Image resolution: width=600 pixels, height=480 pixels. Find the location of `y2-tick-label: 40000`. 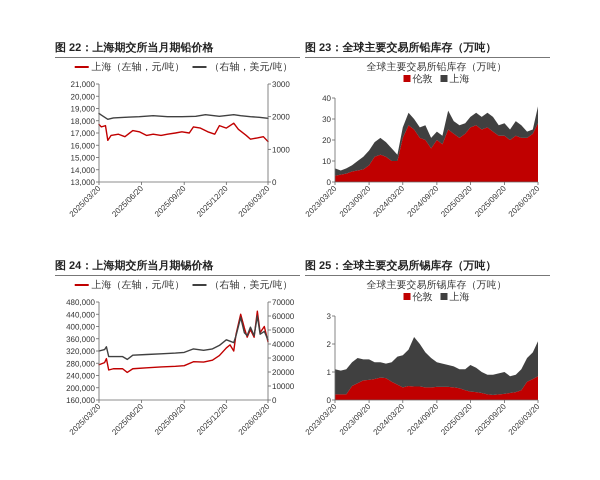

y2-tick-label: 40000 is located at coordinates (283, 344).